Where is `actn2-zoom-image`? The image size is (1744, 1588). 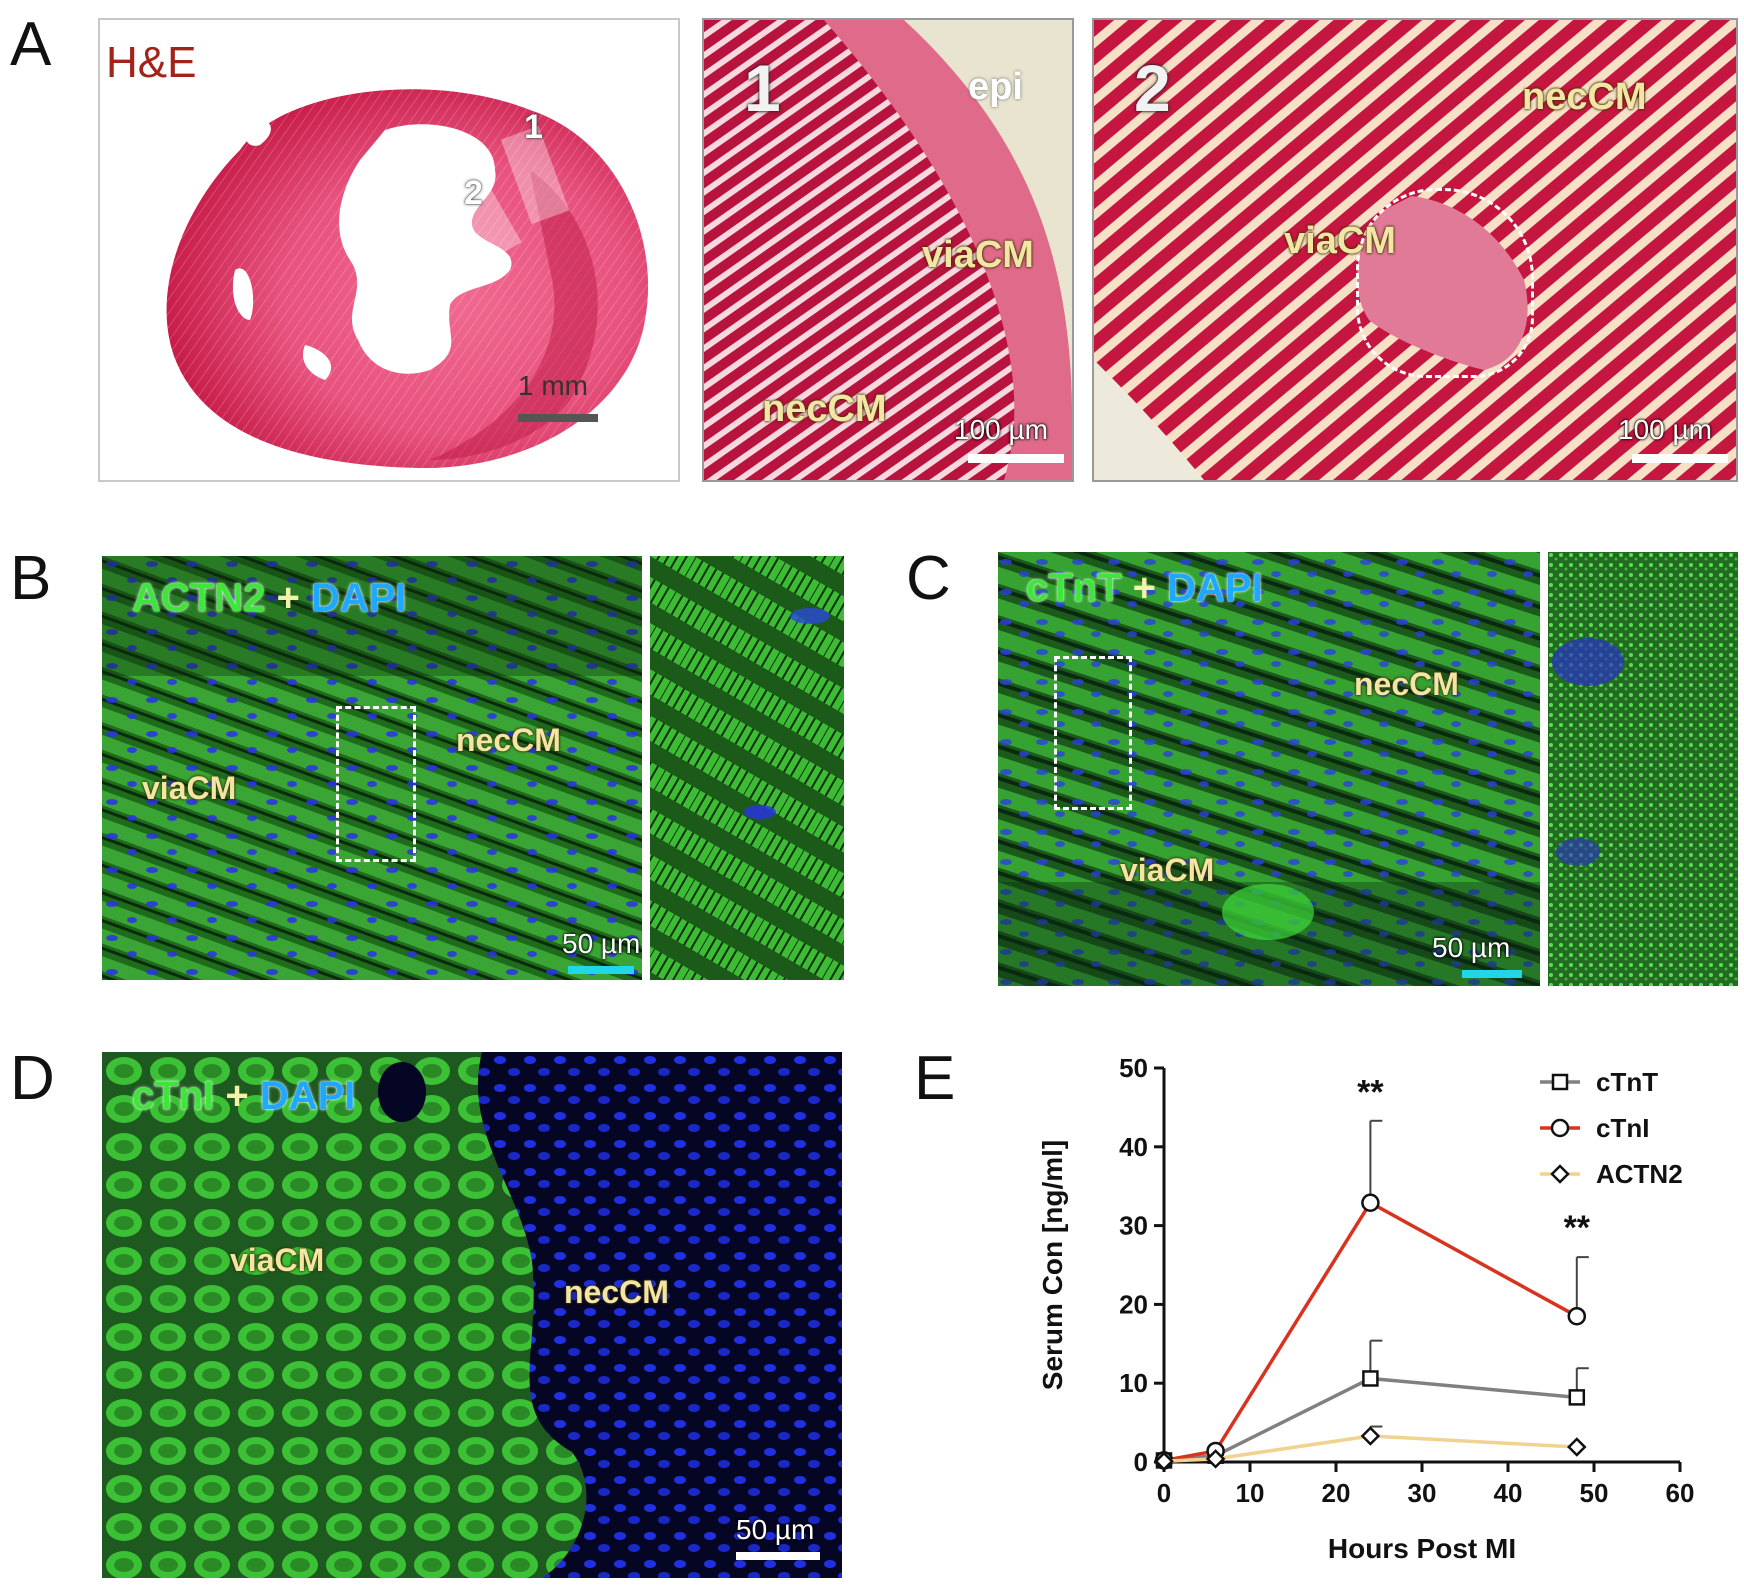
actn2-zoom-image is located at coordinates (747, 768).